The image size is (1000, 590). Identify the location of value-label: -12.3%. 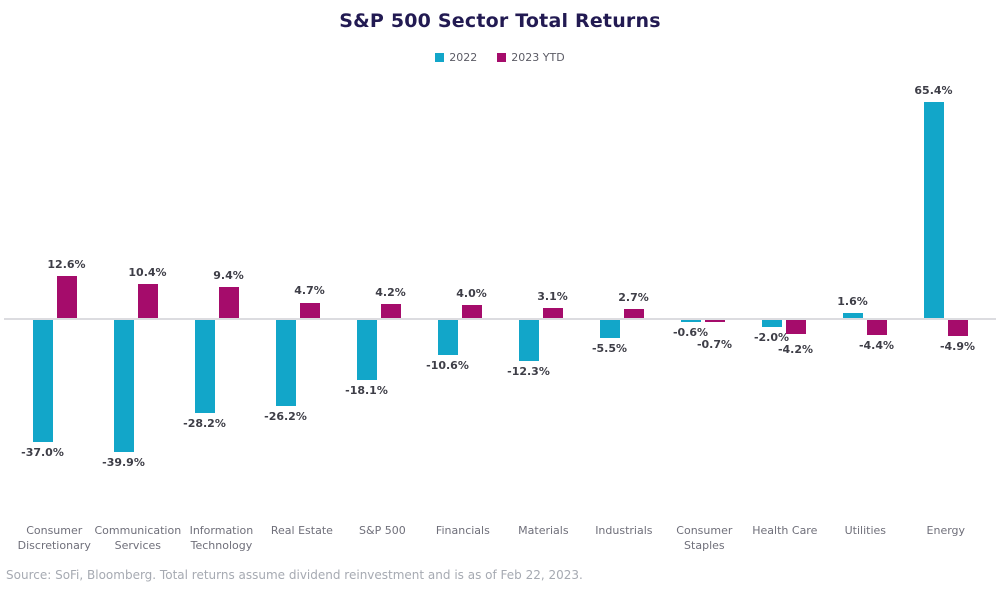
(528, 371).